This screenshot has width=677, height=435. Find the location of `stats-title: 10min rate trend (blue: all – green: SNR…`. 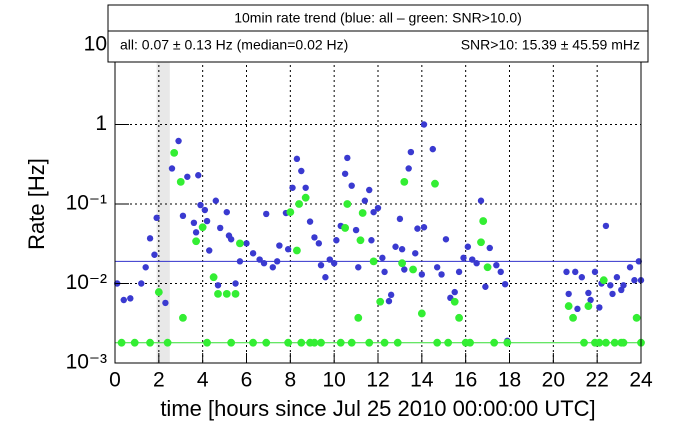

stats-title: 10min rate trend (blue: all – green: SNR… is located at coordinates (378, 18).